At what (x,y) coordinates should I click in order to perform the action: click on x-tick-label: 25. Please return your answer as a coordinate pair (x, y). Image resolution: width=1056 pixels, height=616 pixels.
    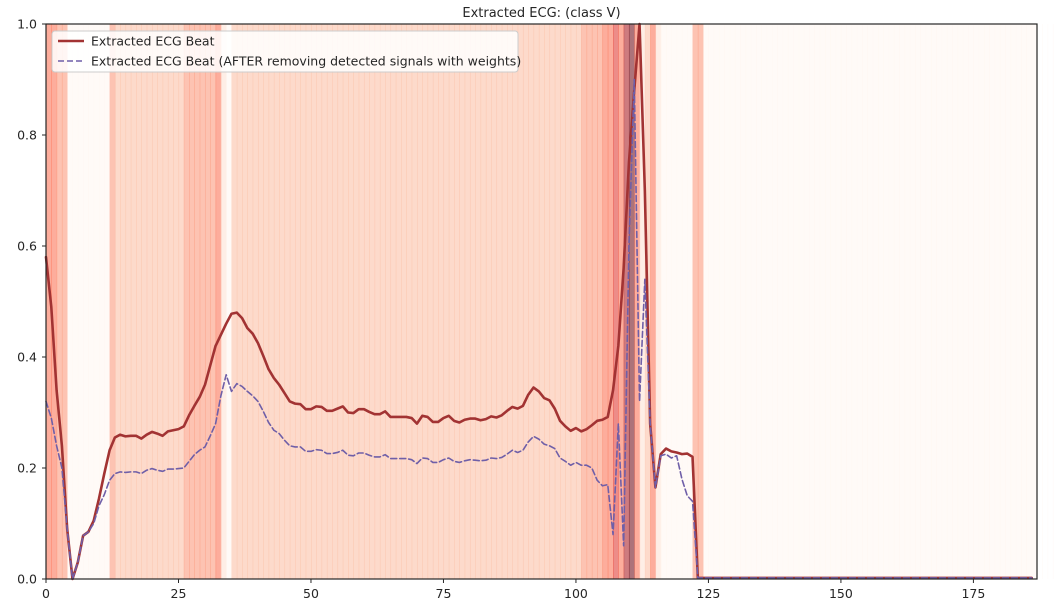
    Looking at the image, I should click on (179, 593).